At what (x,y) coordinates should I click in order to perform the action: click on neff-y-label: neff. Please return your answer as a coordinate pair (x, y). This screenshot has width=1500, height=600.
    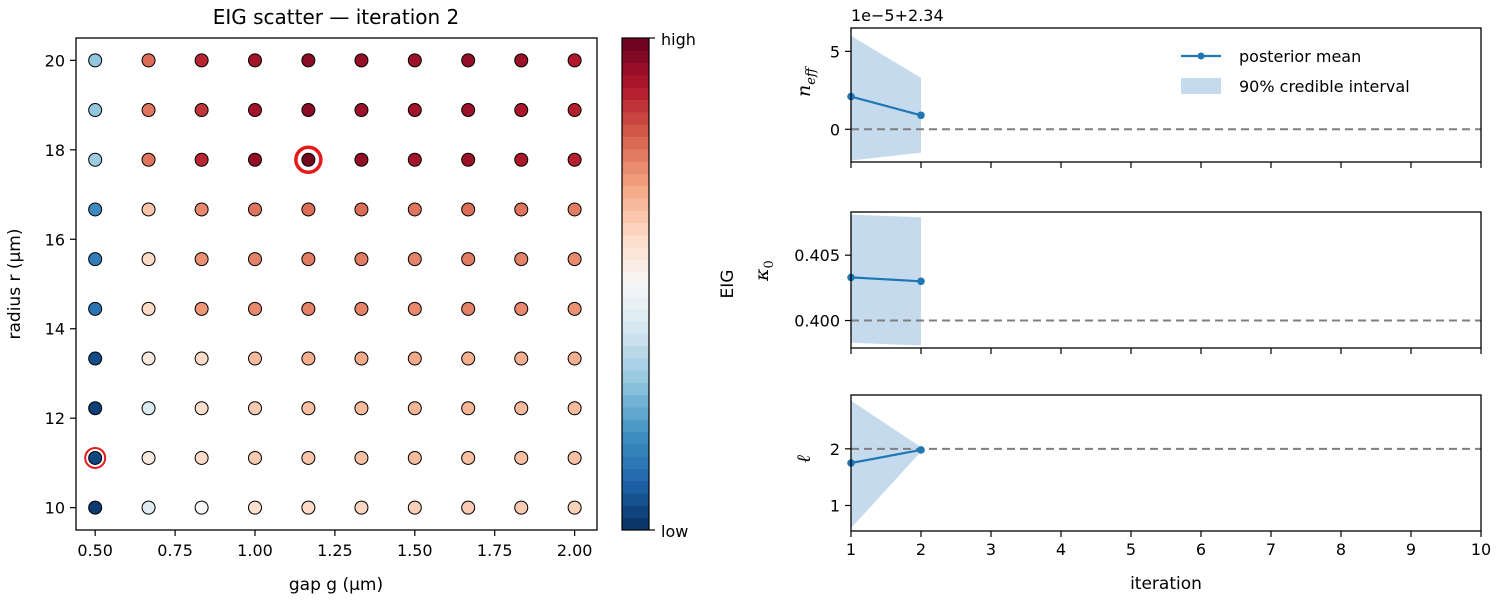
    Looking at the image, I should click on (806, 81).